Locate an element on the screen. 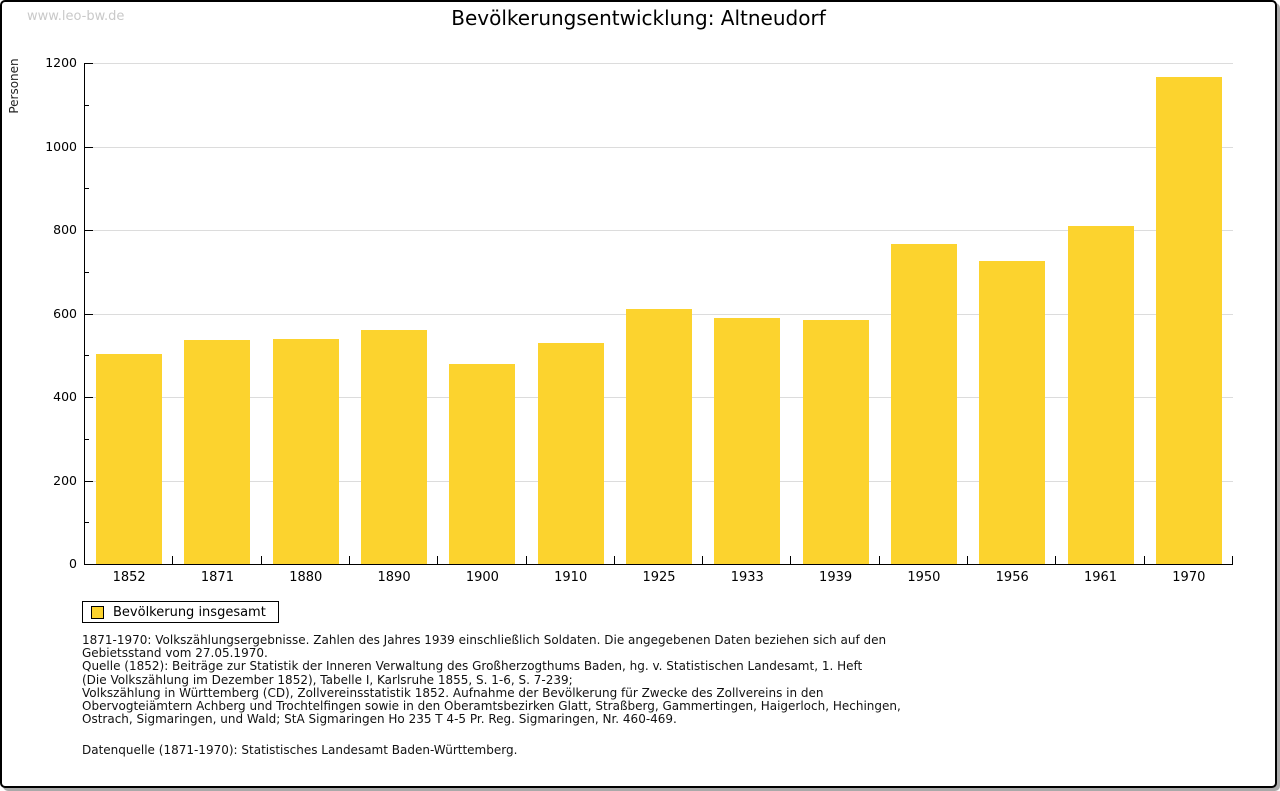 Image resolution: width=1280 pixels, height=791 pixels. y-tick-label-0: 0 is located at coordinates (73, 563).